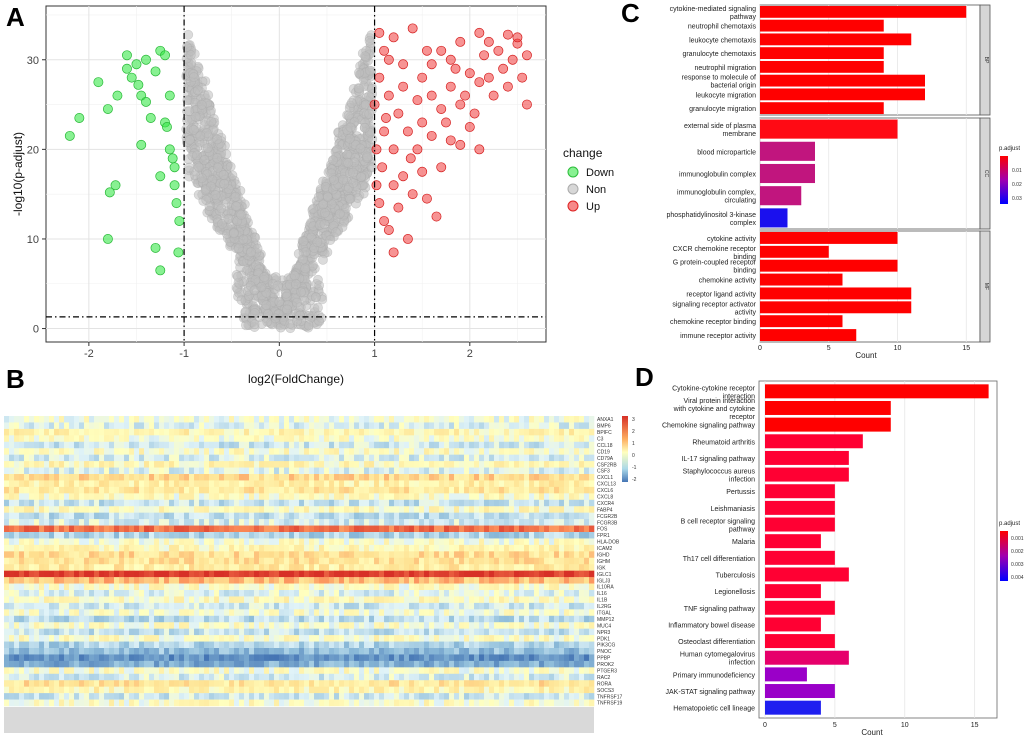 This screenshot has height=737, width=1026. I want to click on volcano-x-tick-label: -2, so click(89, 354).